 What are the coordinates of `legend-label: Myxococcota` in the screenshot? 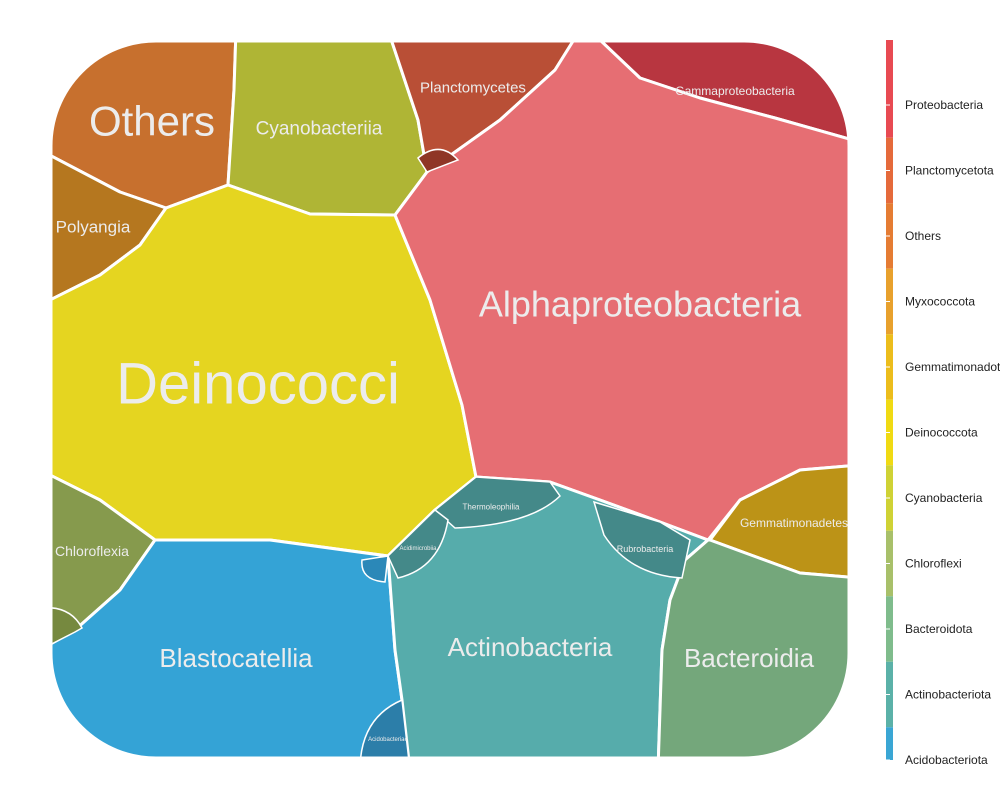 It's located at (940, 302).